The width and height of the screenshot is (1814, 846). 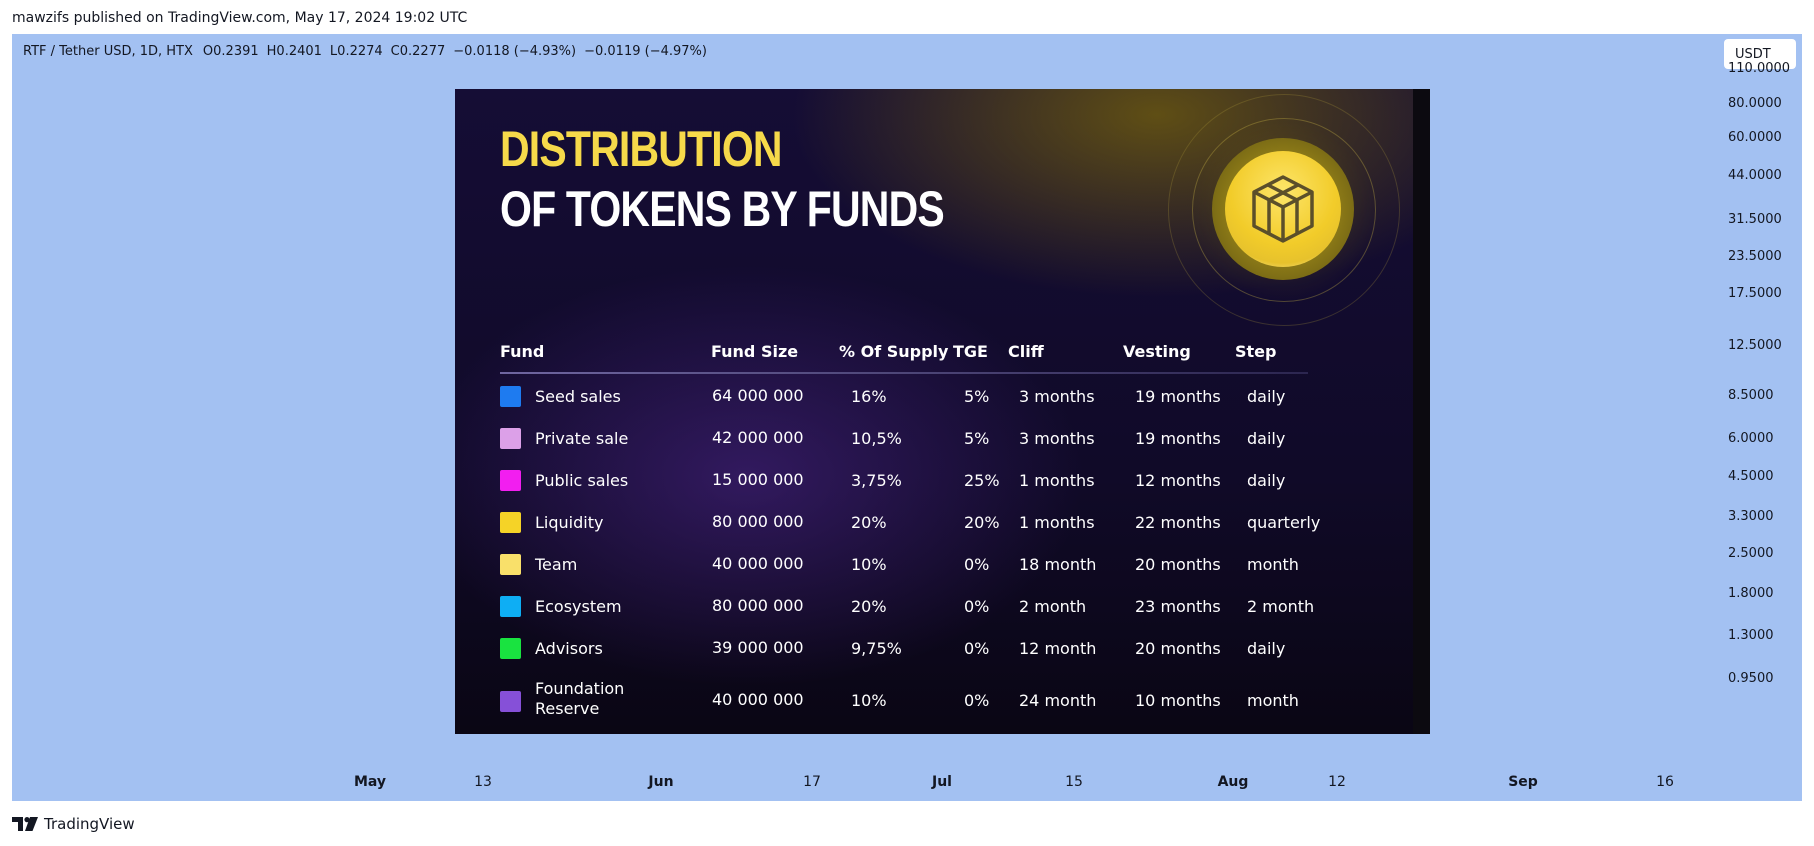 I want to click on coin-emblem, so click(x=1284, y=210).